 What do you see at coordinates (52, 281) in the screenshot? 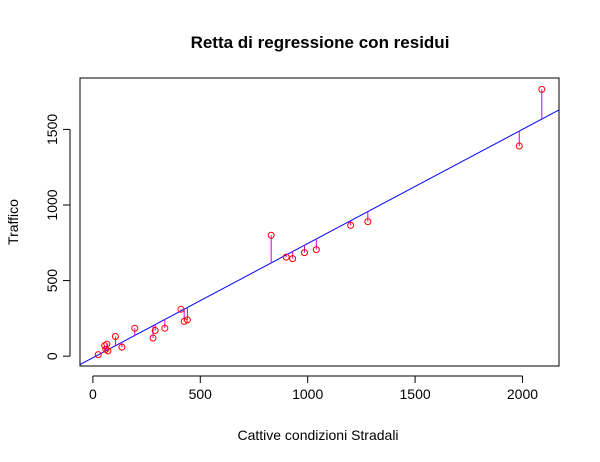
I see `y-tick-label: 500` at bounding box center [52, 281].